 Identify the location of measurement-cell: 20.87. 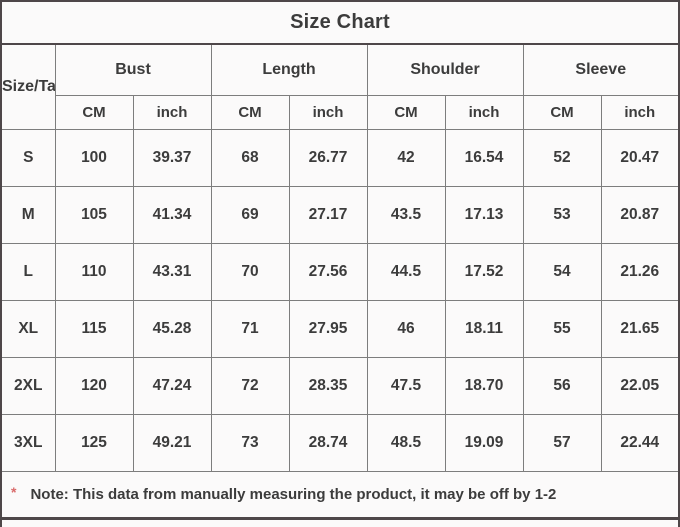
(640, 215).